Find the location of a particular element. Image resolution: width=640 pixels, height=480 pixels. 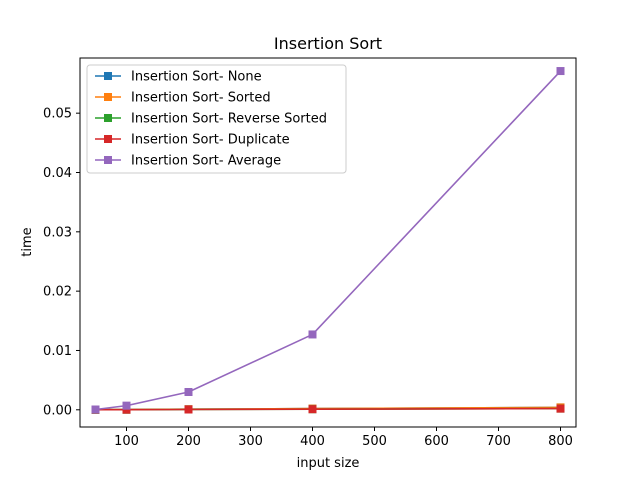

legend-item: Insertion Sort- Sorted is located at coordinates (183, 98).